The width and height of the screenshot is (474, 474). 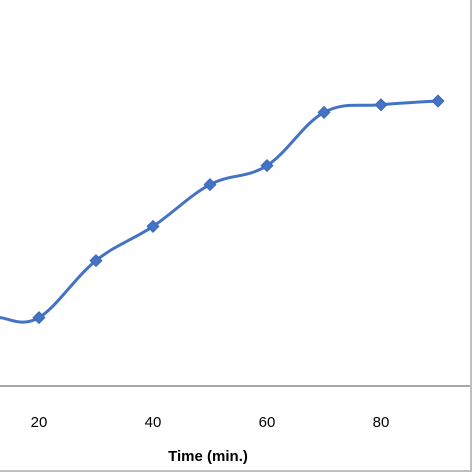 What do you see at coordinates (381, 422) in the screenshot?
I see `x-tick-label: 80` at bounding box center [381, 422].